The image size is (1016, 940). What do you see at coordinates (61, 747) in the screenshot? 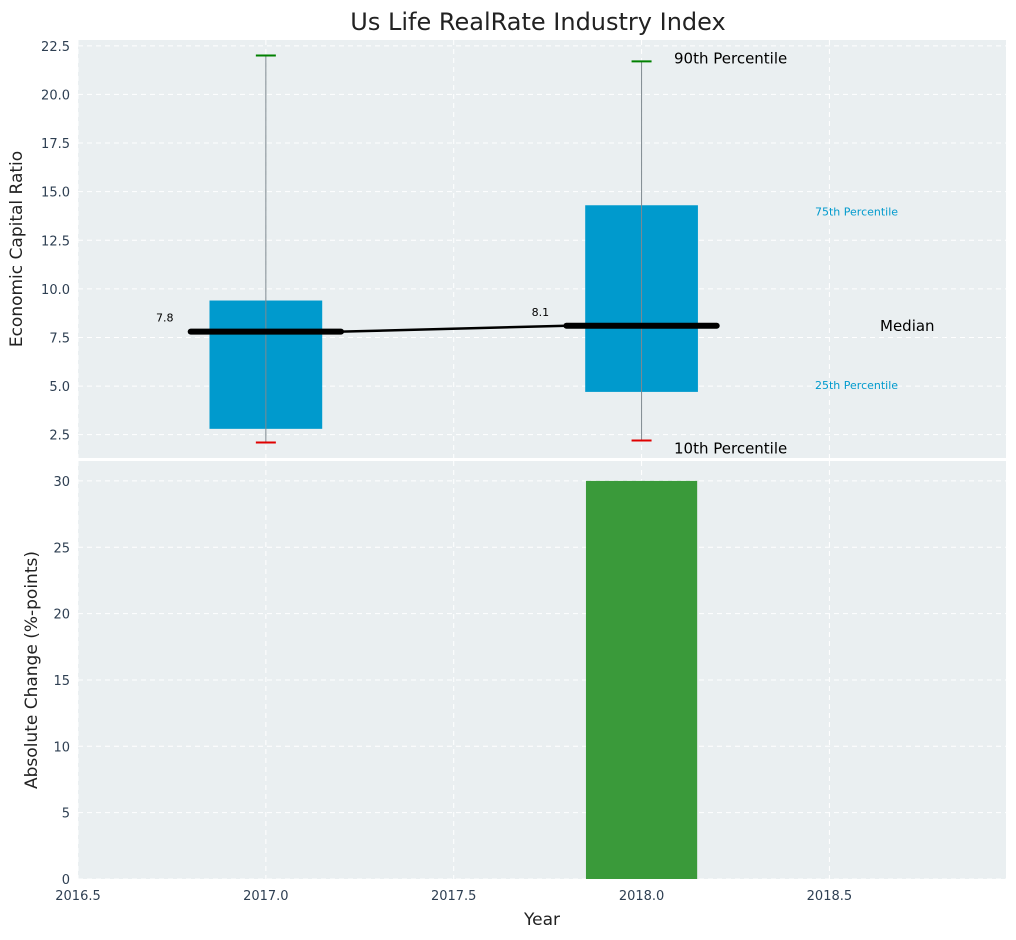
I see `bottom-y-tick-label: 10` at bounding box center [61, 747].